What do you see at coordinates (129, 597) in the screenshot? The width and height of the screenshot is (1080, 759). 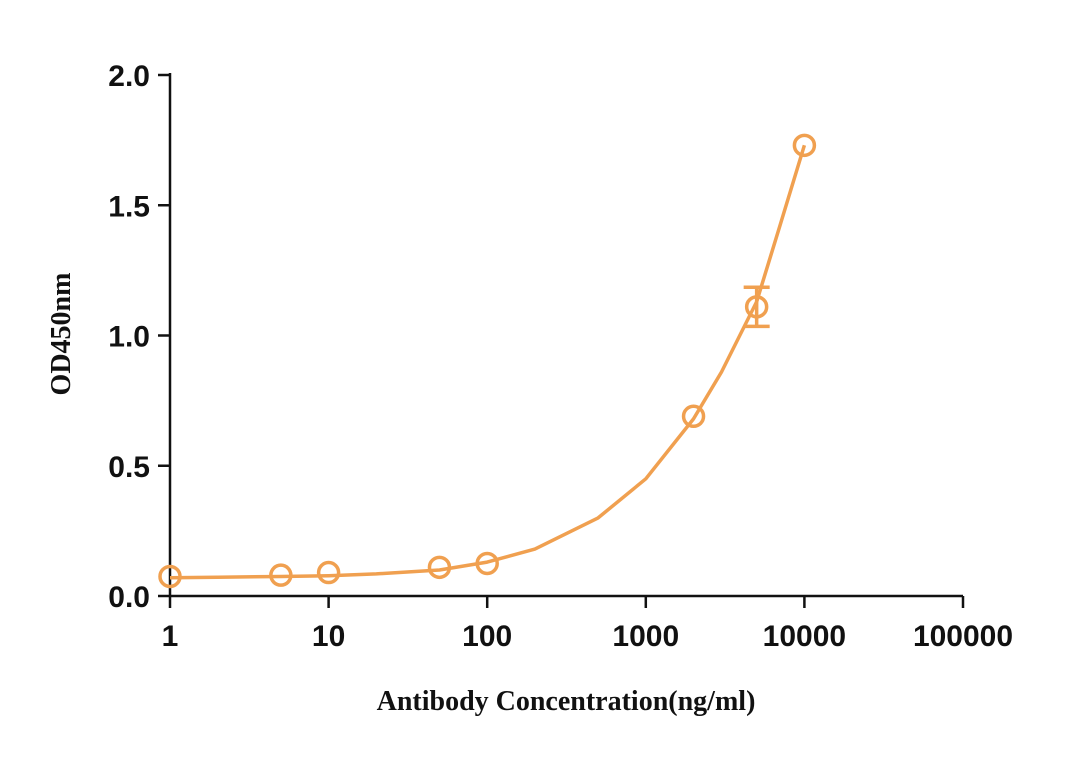 I see `y-tick-label: 0.0` at bounding box center [129, 597].